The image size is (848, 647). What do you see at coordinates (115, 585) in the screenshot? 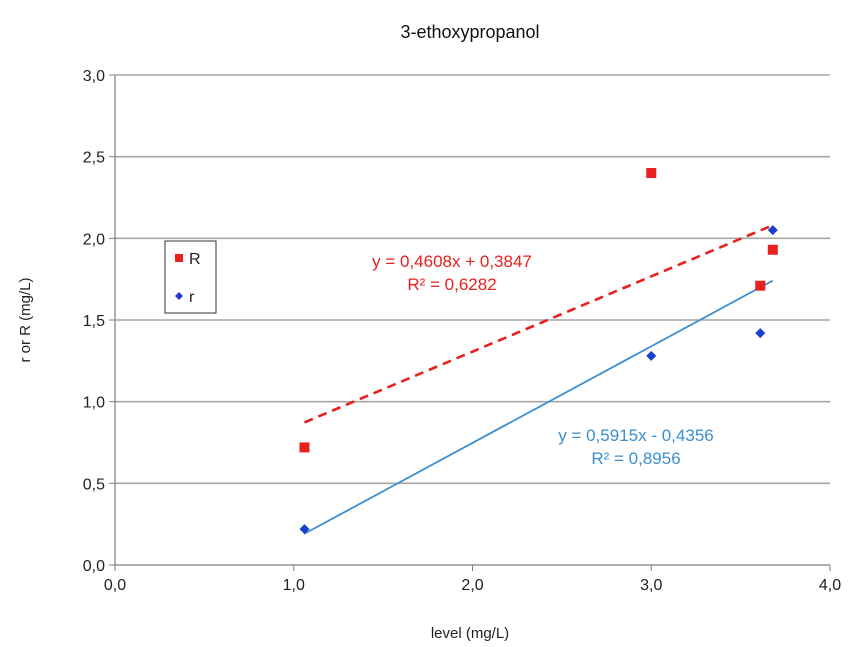
I see `x-tick-label: 0,0` at bounding box center [115, 585].